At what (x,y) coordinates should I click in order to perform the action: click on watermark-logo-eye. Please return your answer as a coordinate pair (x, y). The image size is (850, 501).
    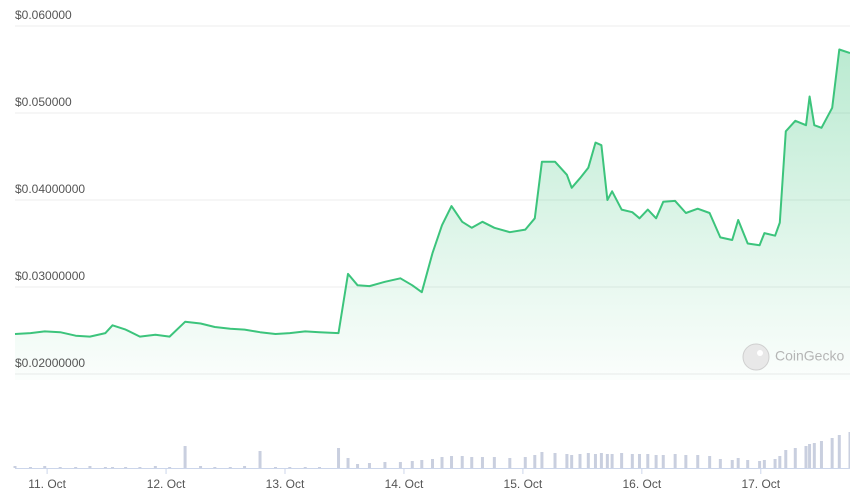
    Looking at the image, I should click on (760, 353).